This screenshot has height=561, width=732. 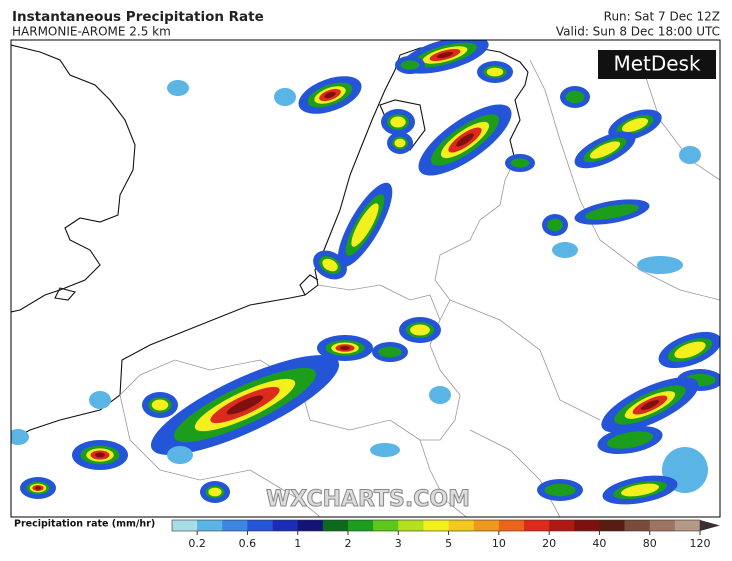 I want to click on logo: MetDesk, so click(x=657, y=64).